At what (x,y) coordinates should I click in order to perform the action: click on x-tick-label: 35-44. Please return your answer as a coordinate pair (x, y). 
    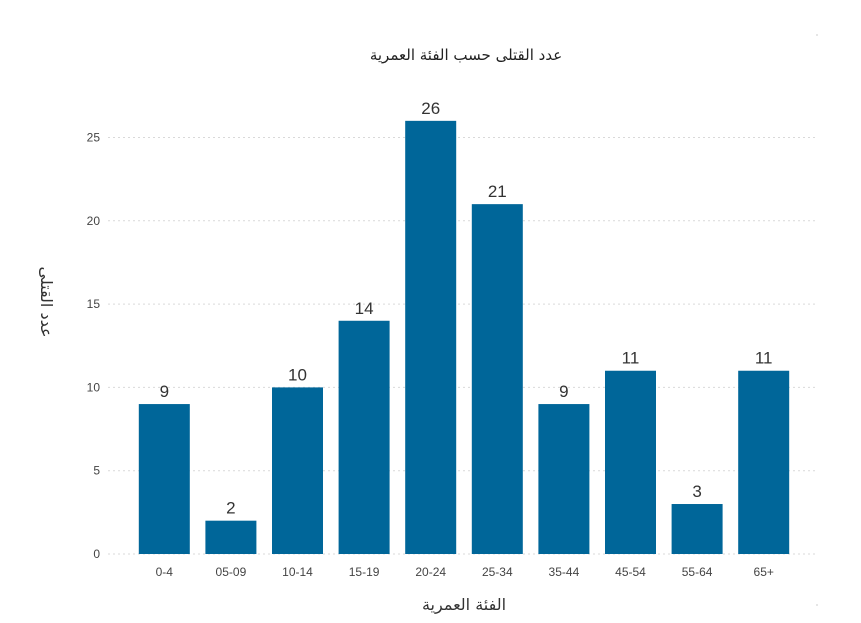
    Looking at the image, I should click on (564, 572).